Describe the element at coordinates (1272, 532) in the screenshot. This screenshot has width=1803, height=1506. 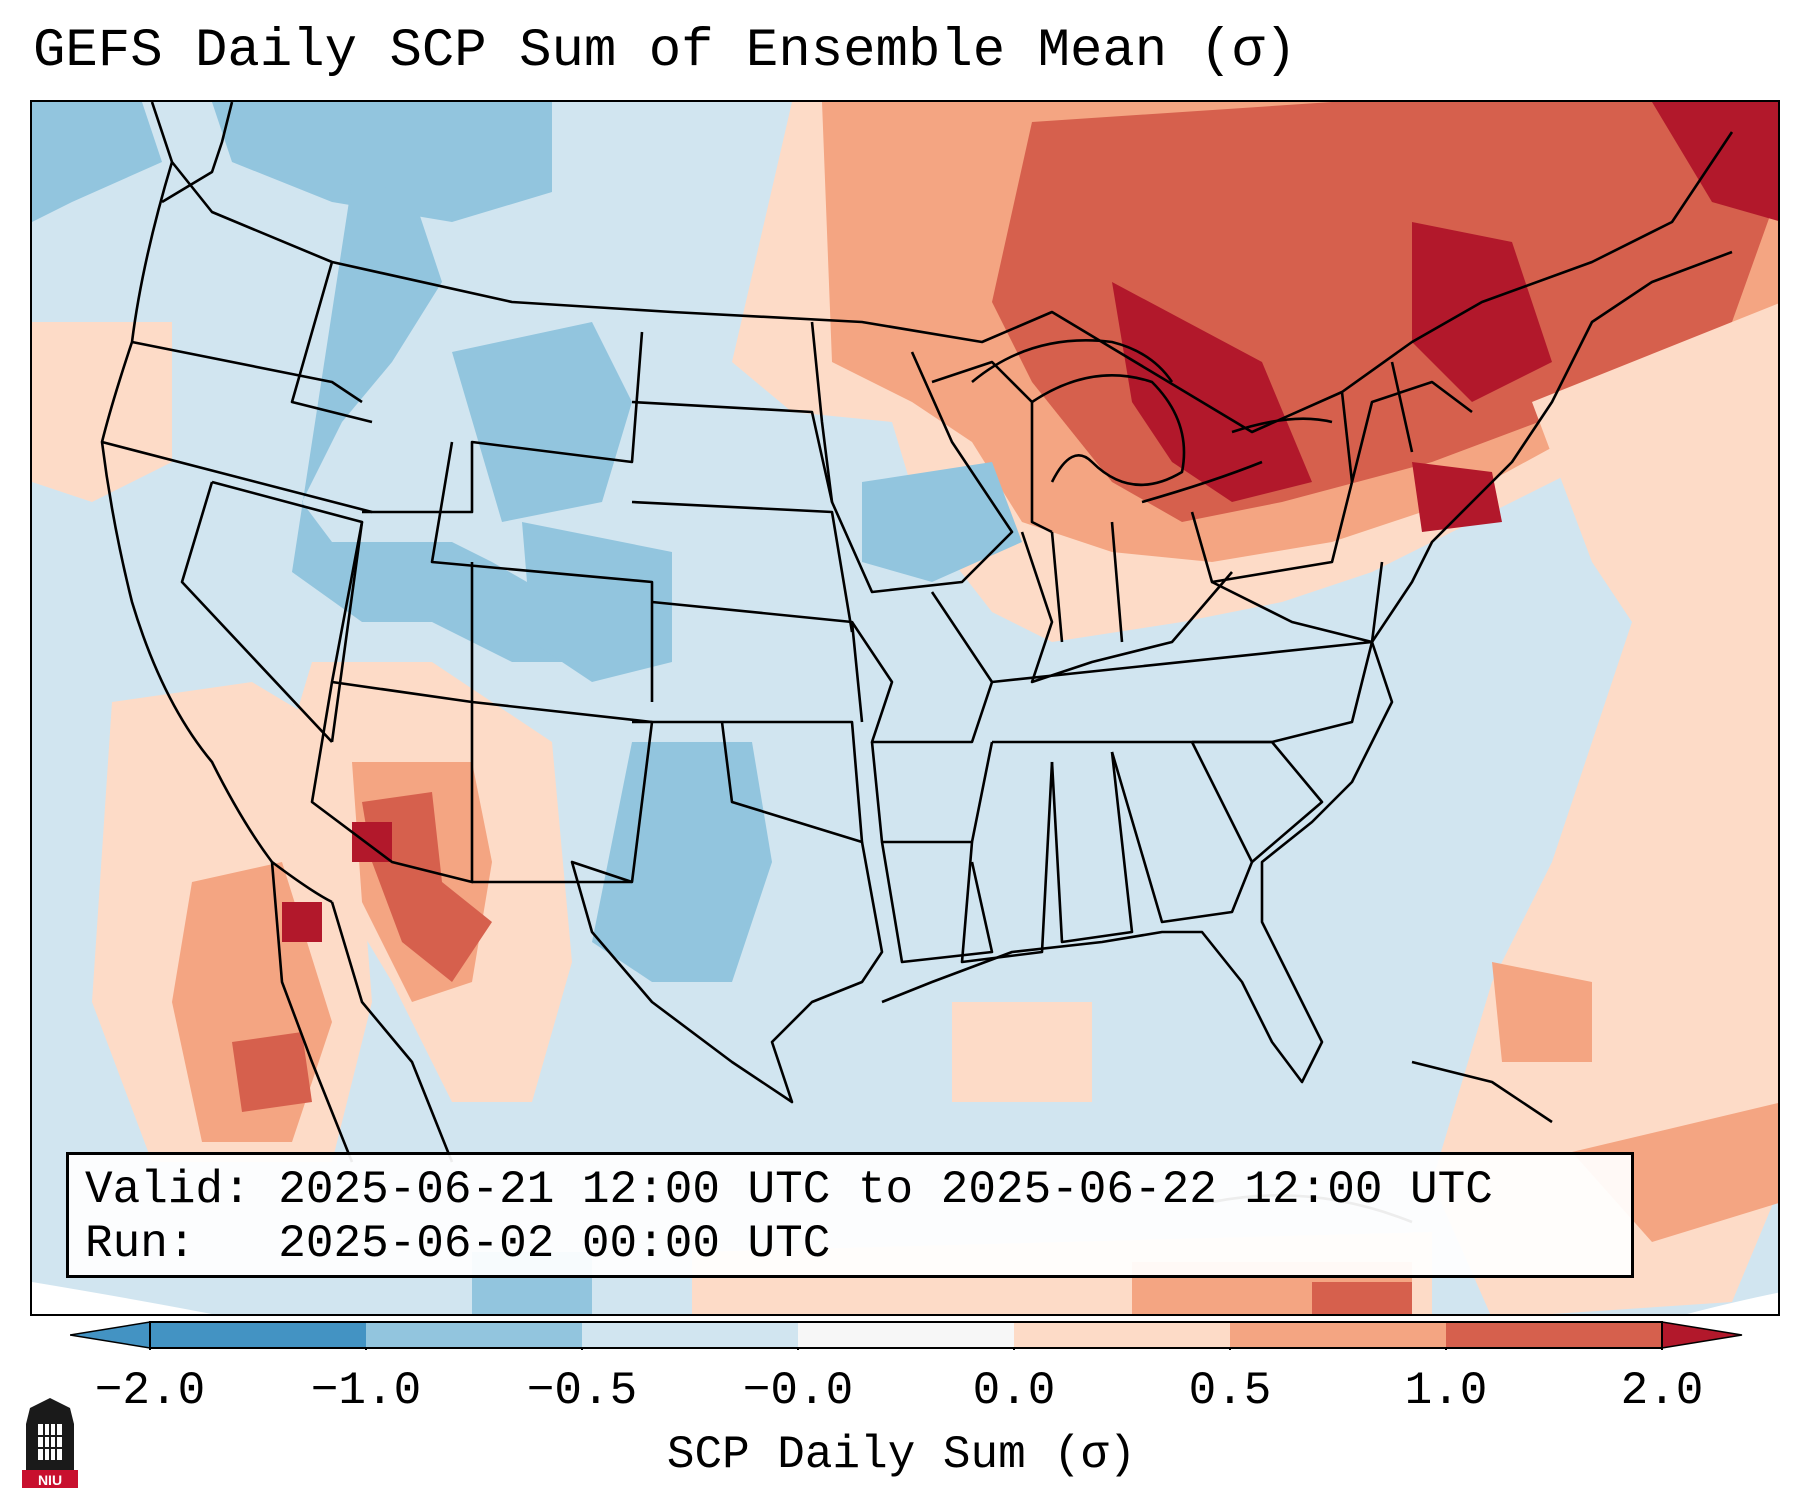
I see `pa-border` at that location.